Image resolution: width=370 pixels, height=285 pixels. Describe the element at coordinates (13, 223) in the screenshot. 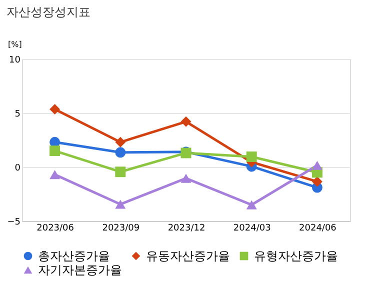

I see `y-tick-label: −5` at that location.